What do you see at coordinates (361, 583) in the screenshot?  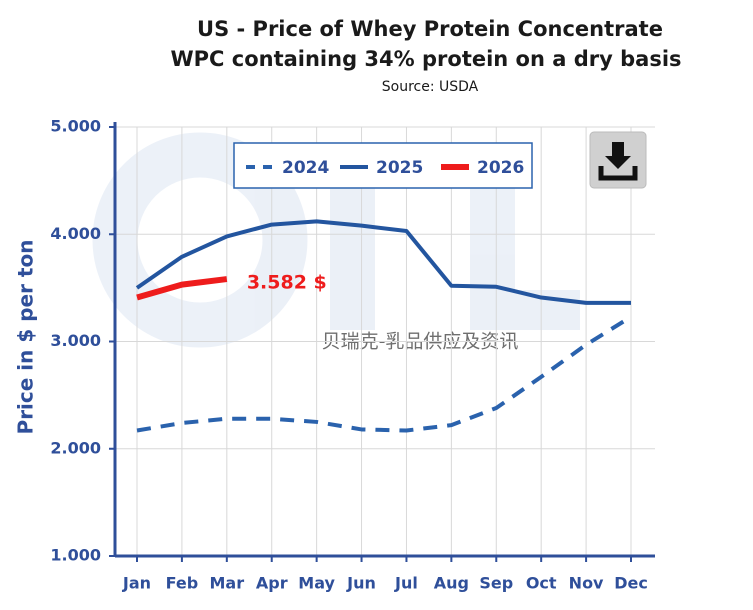 I see `x-tick-label: Jun` at bounding box center [361, 583].